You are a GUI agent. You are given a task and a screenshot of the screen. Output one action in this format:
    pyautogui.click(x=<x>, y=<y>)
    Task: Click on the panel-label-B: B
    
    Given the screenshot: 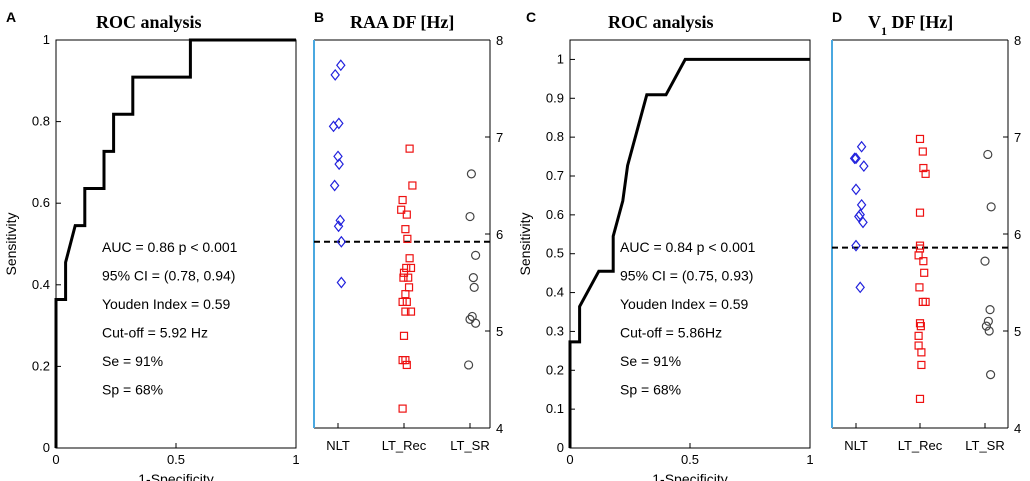 What is the action you would take?
    pyautogui.click(x=319, y=17)
    